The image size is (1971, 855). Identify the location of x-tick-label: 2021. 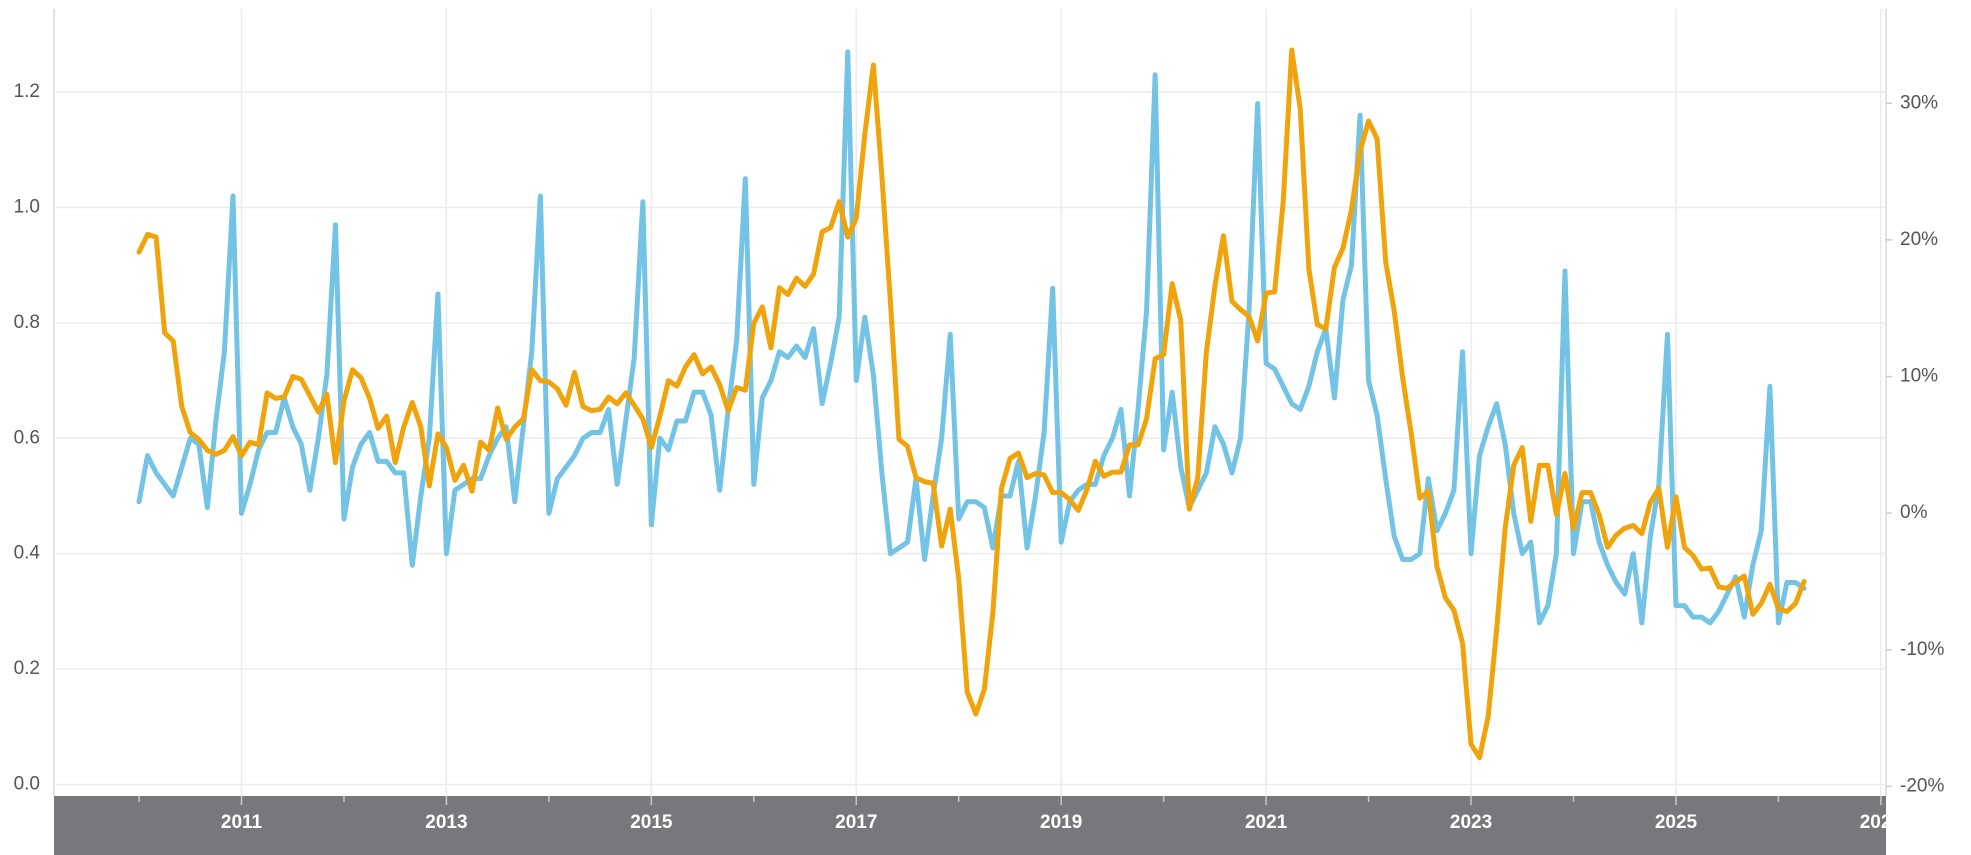
(1266, 822).